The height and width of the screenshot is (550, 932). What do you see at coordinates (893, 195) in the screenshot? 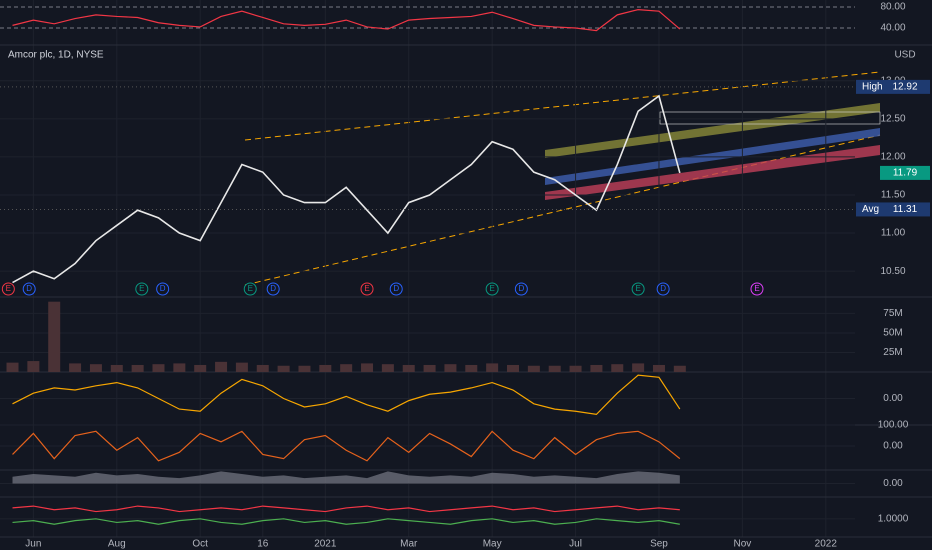
I see `y-tick-label: 11.50` at bounding box center [893, 195].